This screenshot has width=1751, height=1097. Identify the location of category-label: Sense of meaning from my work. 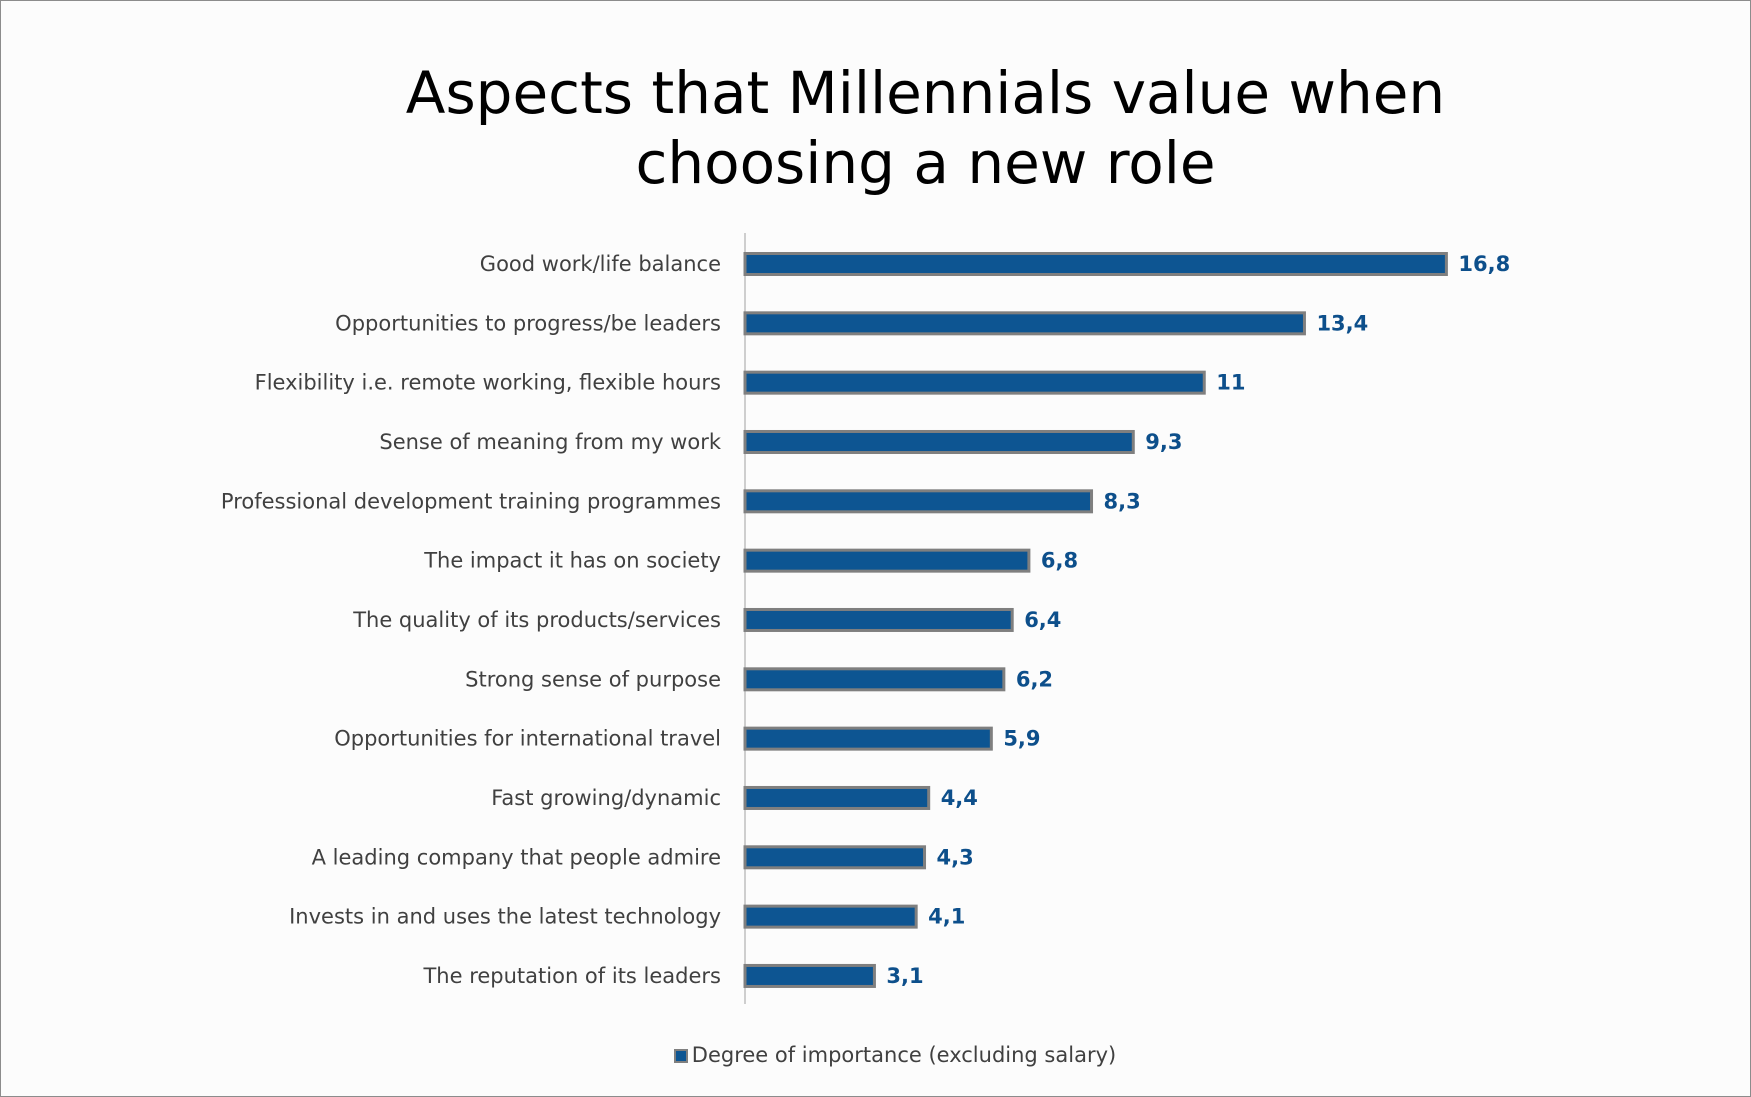
(550, 442).